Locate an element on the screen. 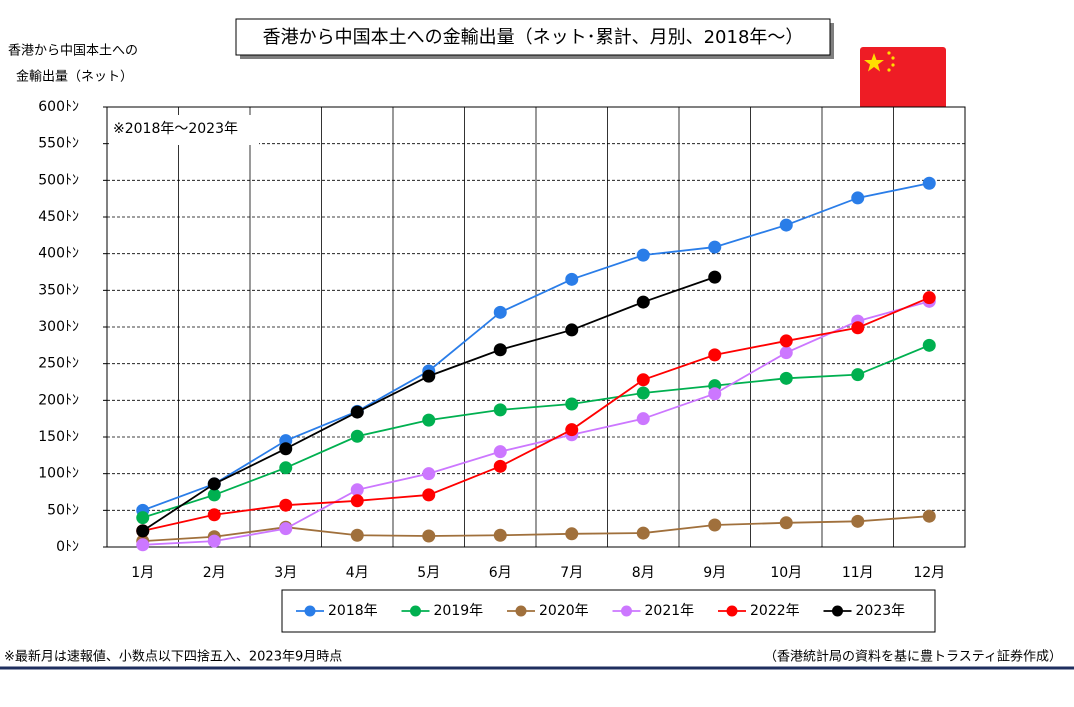 The height and width of the screenshot is (707, 1074). legend-label: 2021年 is located at coordinates (670, 611).